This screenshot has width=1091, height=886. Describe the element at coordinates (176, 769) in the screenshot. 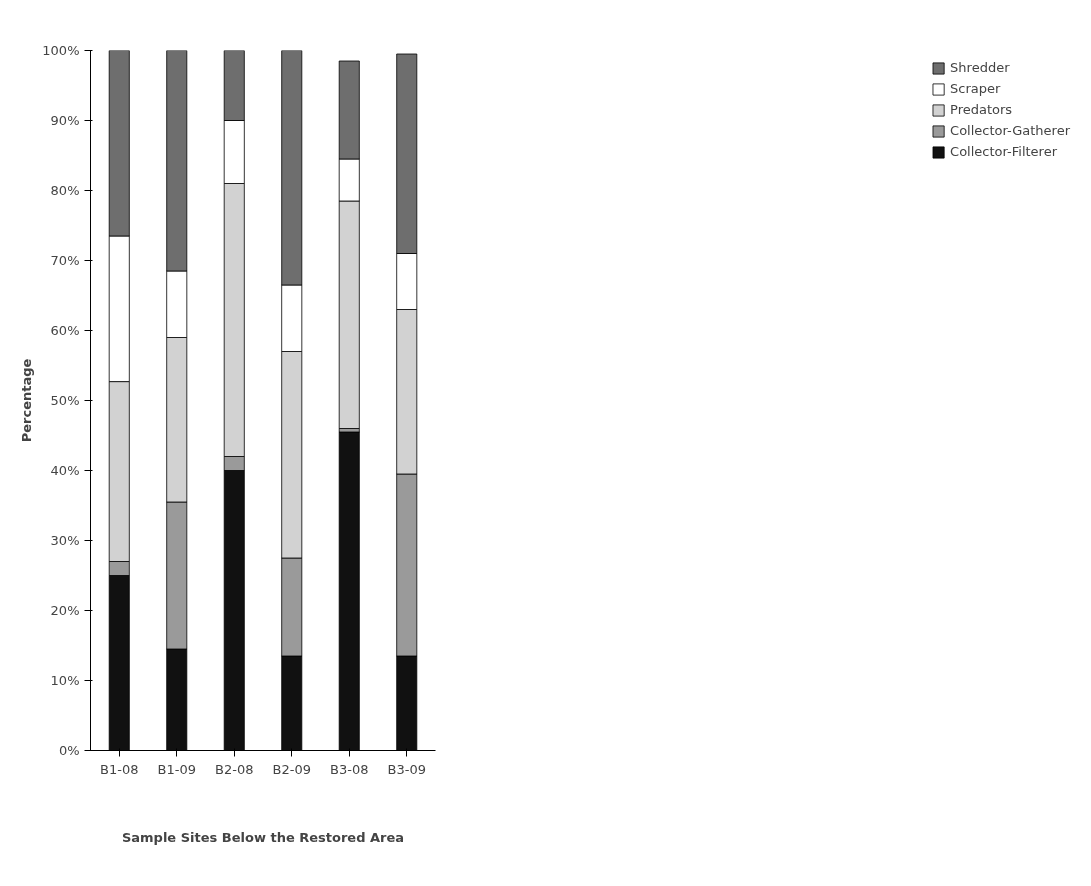

I see `x-tick-label: B1-09` at that location.